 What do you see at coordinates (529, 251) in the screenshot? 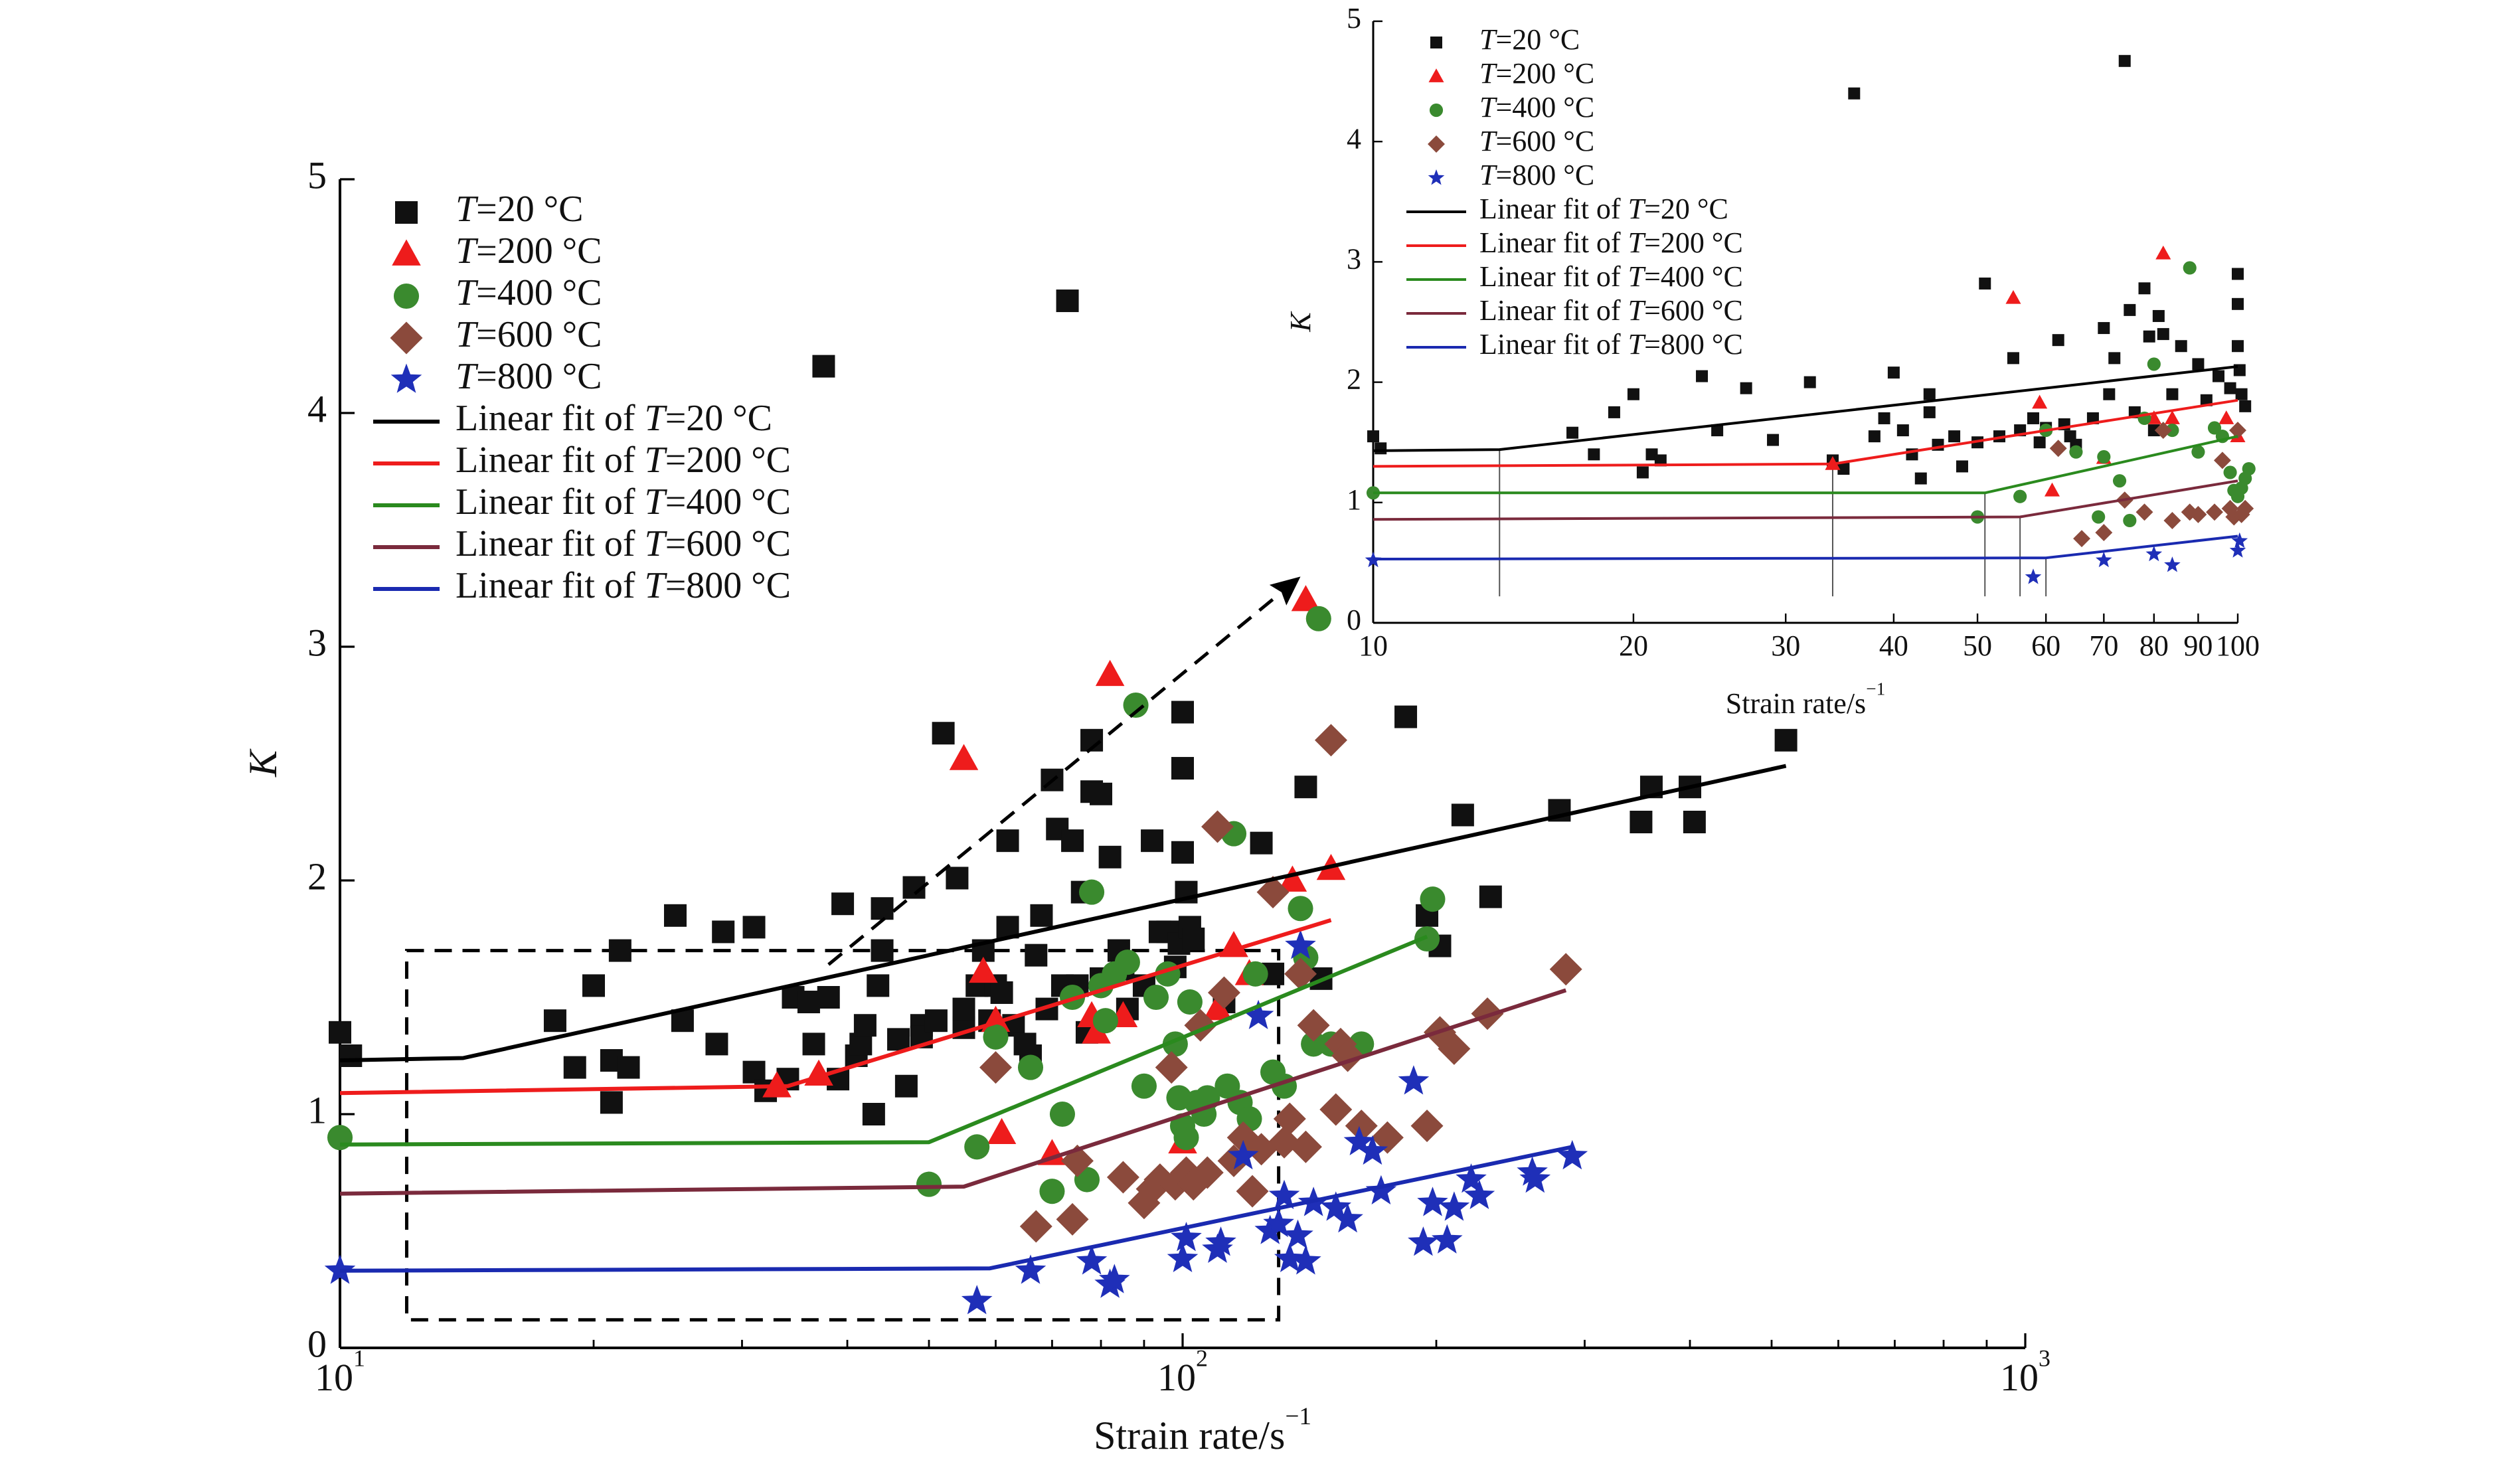
I see `main-legend-label: T=200 °C` at bounding box center [529, 251].